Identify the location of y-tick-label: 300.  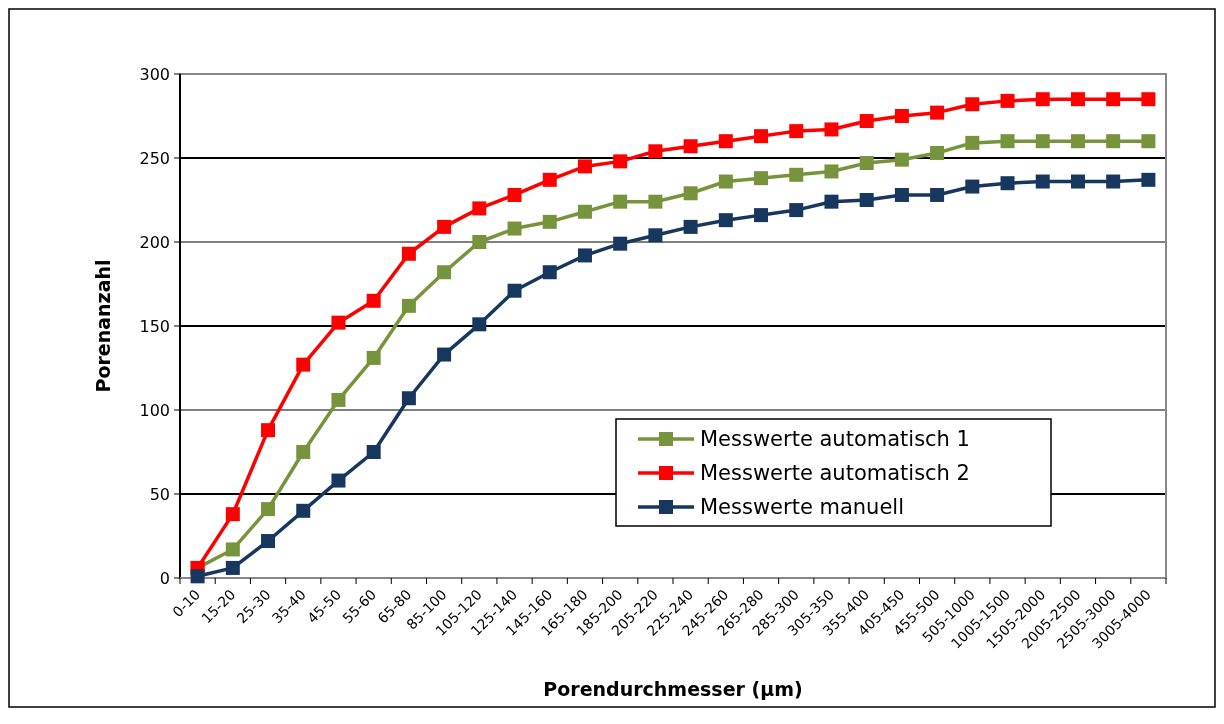
(154, 74).